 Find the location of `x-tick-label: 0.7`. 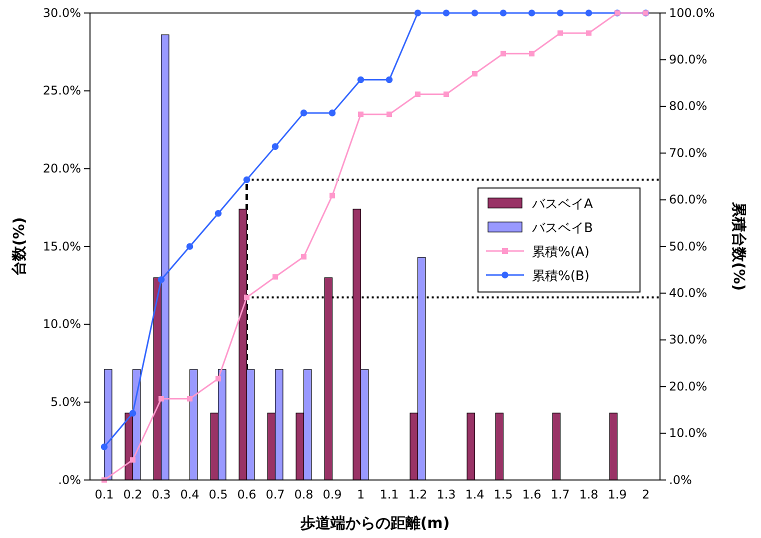

x-tick-label: 0.7 is located at coordinates (275, 495).